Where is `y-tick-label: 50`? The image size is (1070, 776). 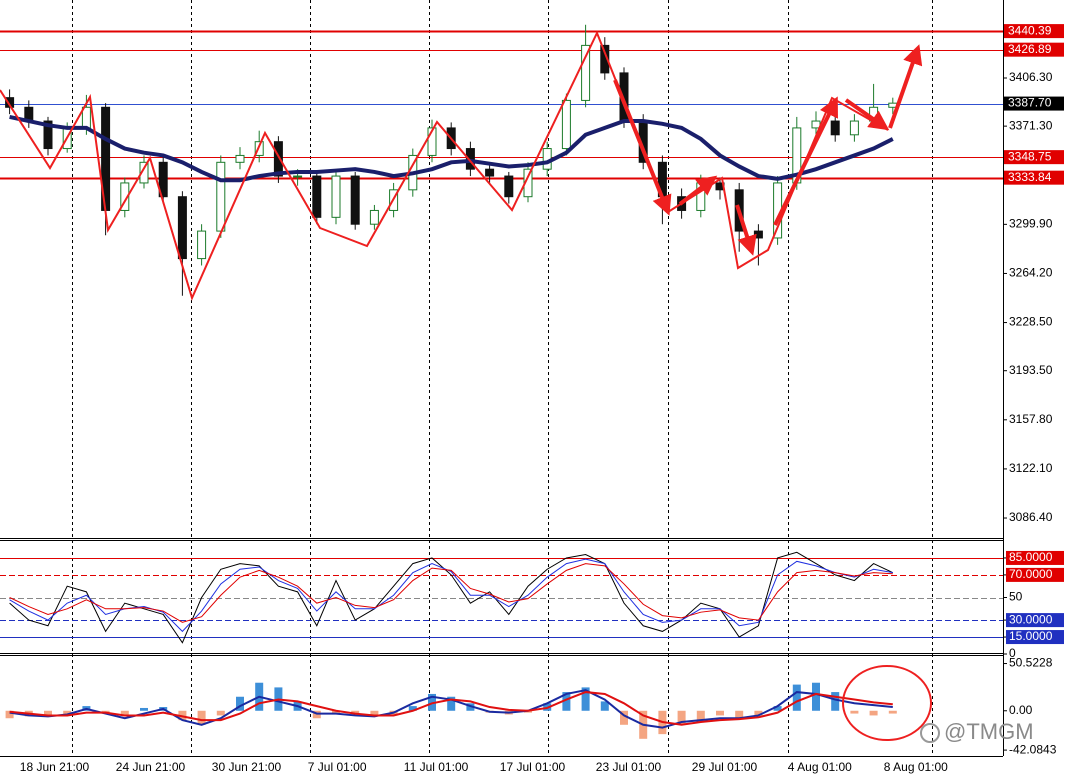 y-tick-label: 50 is located at coordinates (1016, 597).